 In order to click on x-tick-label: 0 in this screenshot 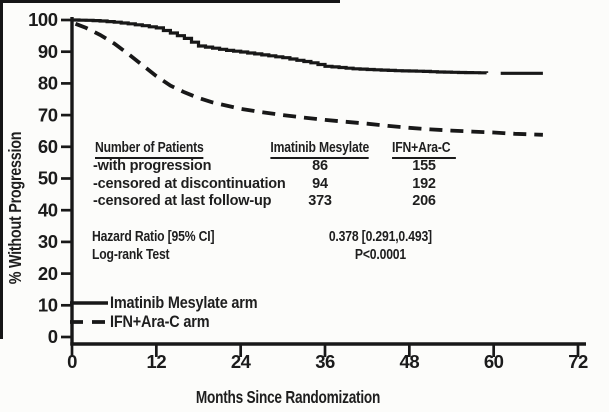, I will do `click(72, 361)`.